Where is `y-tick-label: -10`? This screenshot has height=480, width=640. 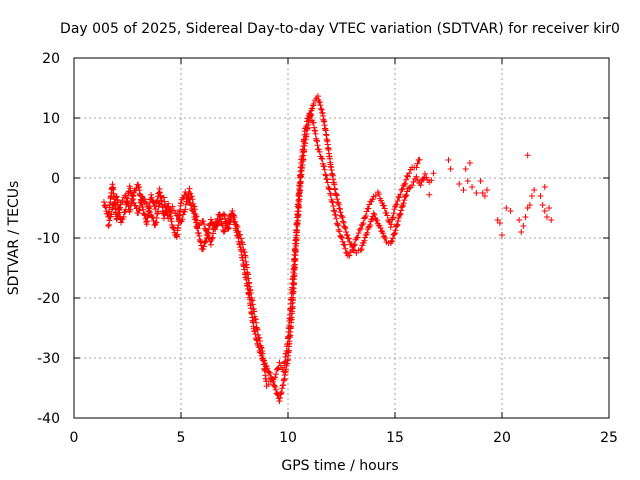
y-tick-label: -10 is located at coordinates (48, 239).